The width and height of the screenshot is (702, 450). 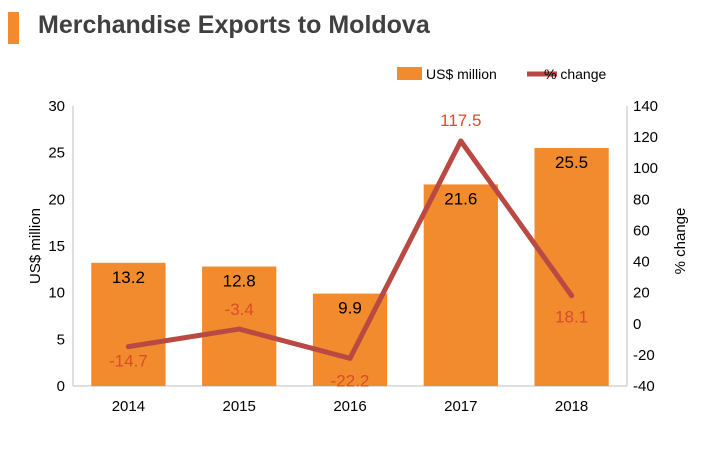 I want to click on y-right-axis-title: % change, so click(x=680, y=241).